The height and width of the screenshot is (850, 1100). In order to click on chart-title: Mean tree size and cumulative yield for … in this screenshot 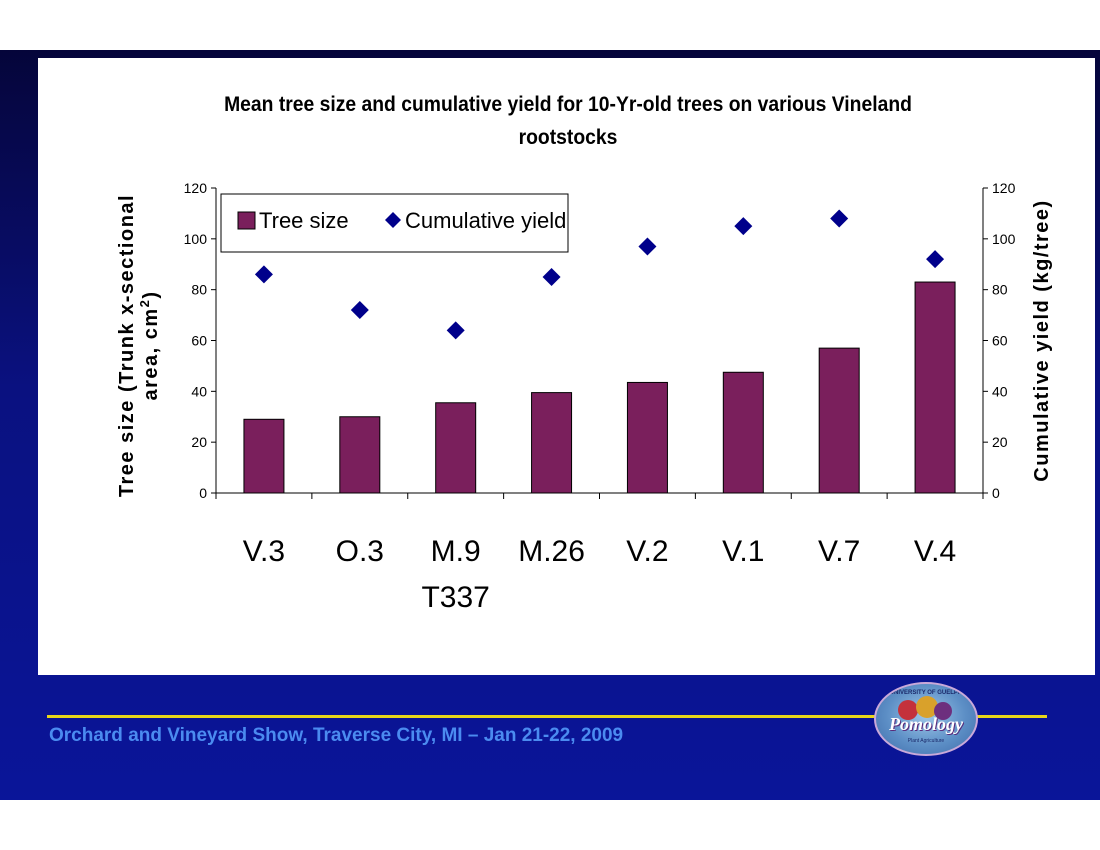, I will do `click(568, 121)`.